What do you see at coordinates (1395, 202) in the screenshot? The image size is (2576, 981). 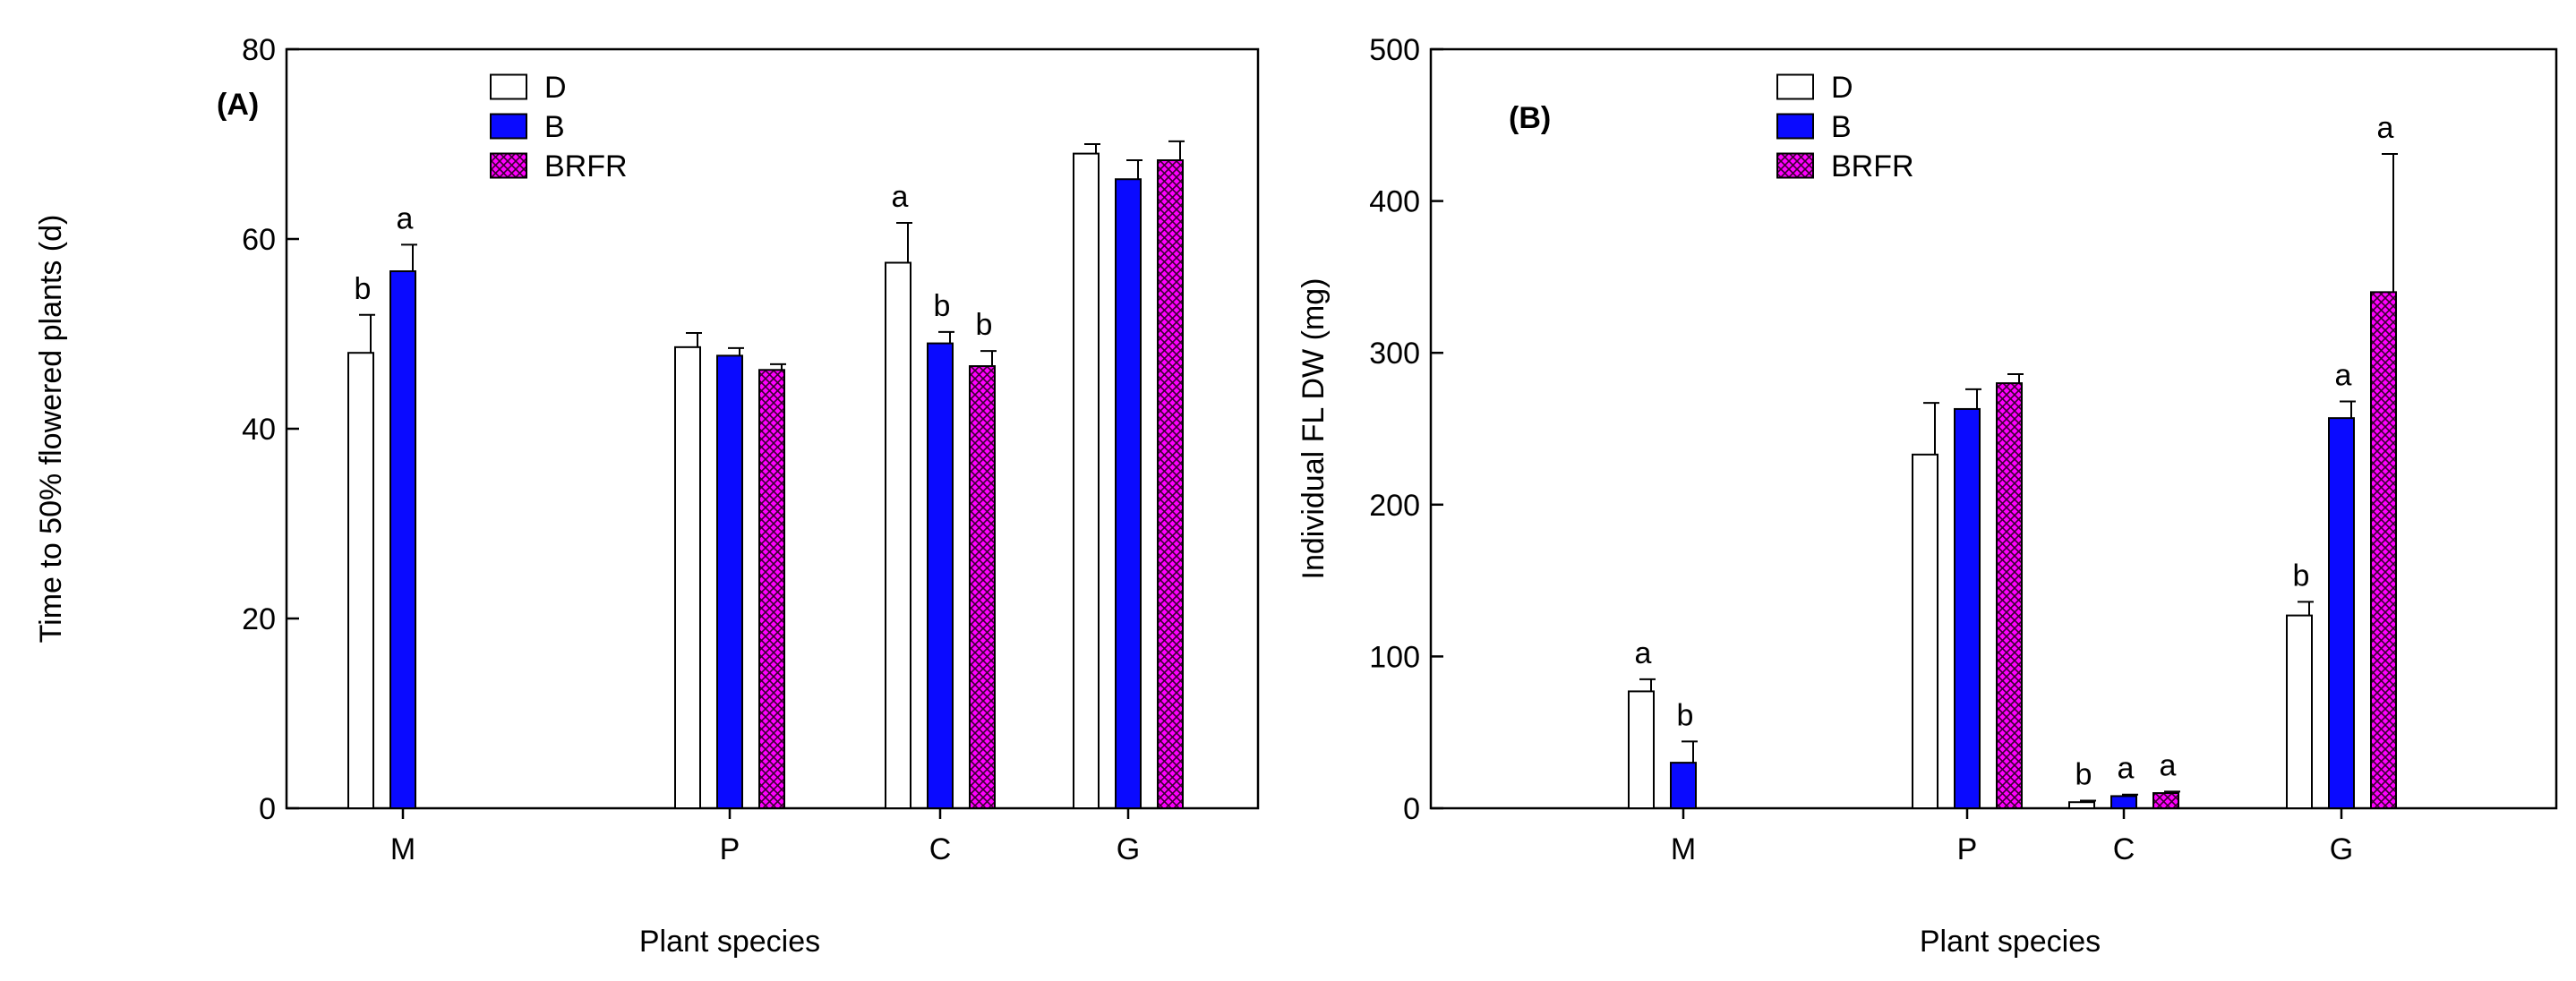 I see `y-tick-label: 400` at bounding box center [1395, 202].